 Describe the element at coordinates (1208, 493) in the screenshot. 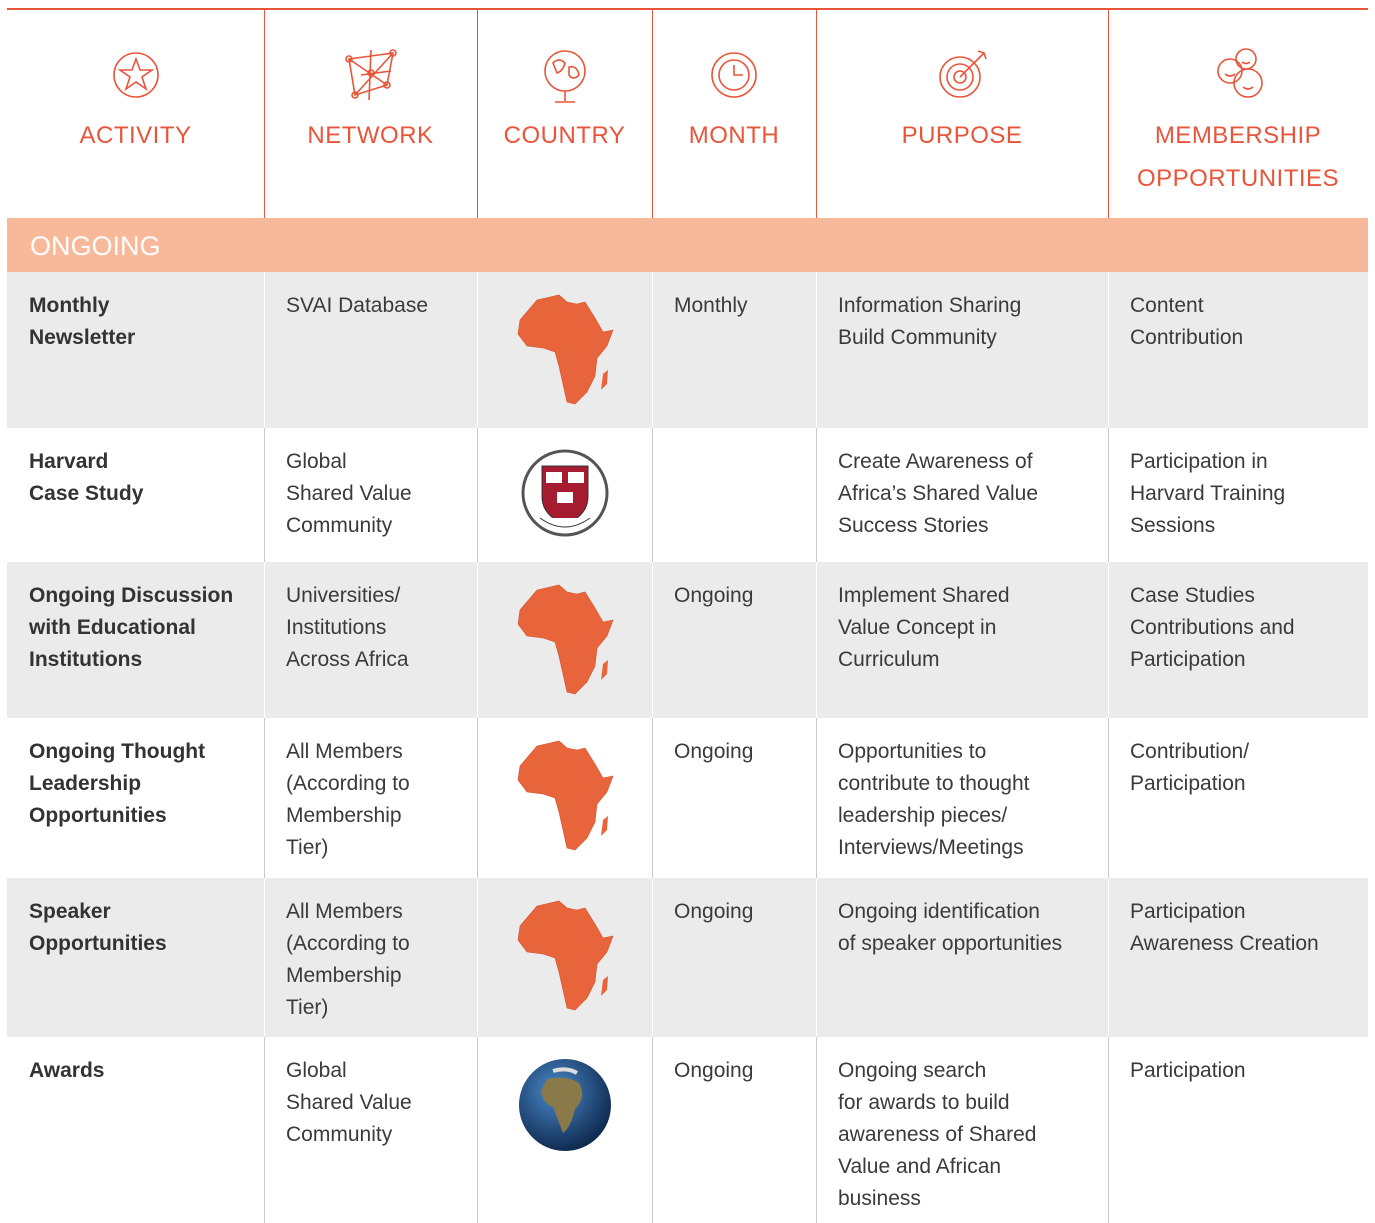

I see `text-line: Harvard Training` at that location.